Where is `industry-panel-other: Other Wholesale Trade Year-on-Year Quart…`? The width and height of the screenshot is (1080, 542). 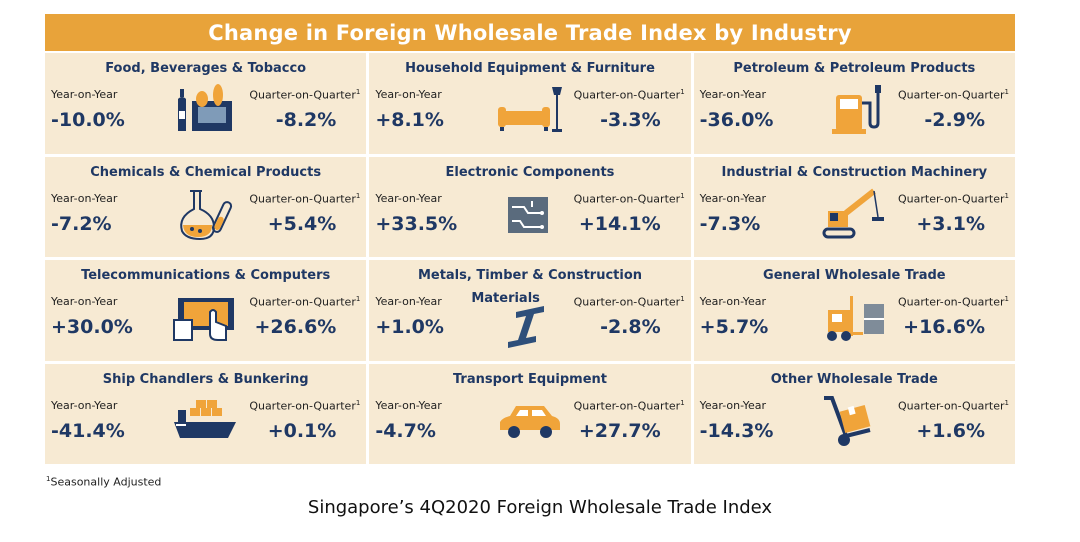 industry-panel-other: Other Wholesale Trade Year-on-Year Quart… is located at coordinates (854, 413).